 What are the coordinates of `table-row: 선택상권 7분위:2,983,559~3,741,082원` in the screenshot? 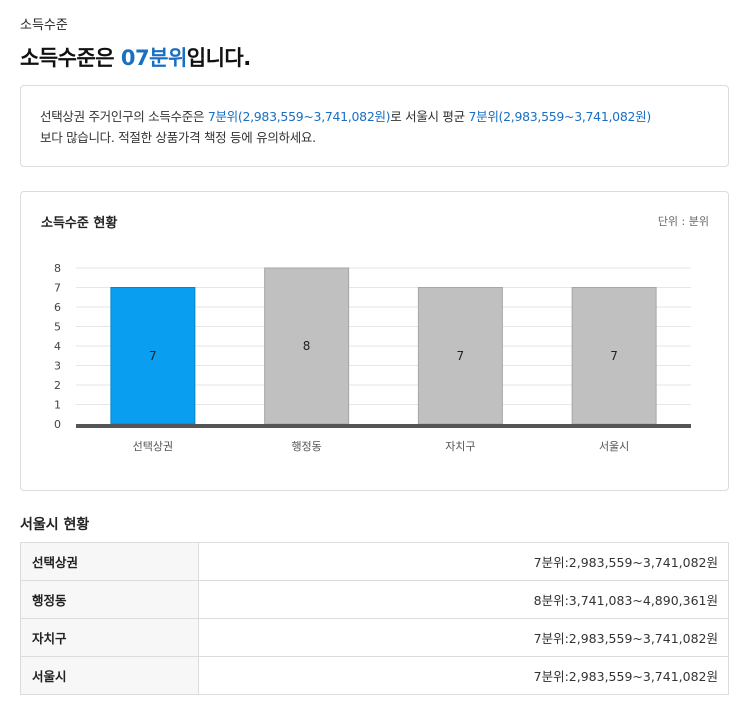 It's located at (374, 561).